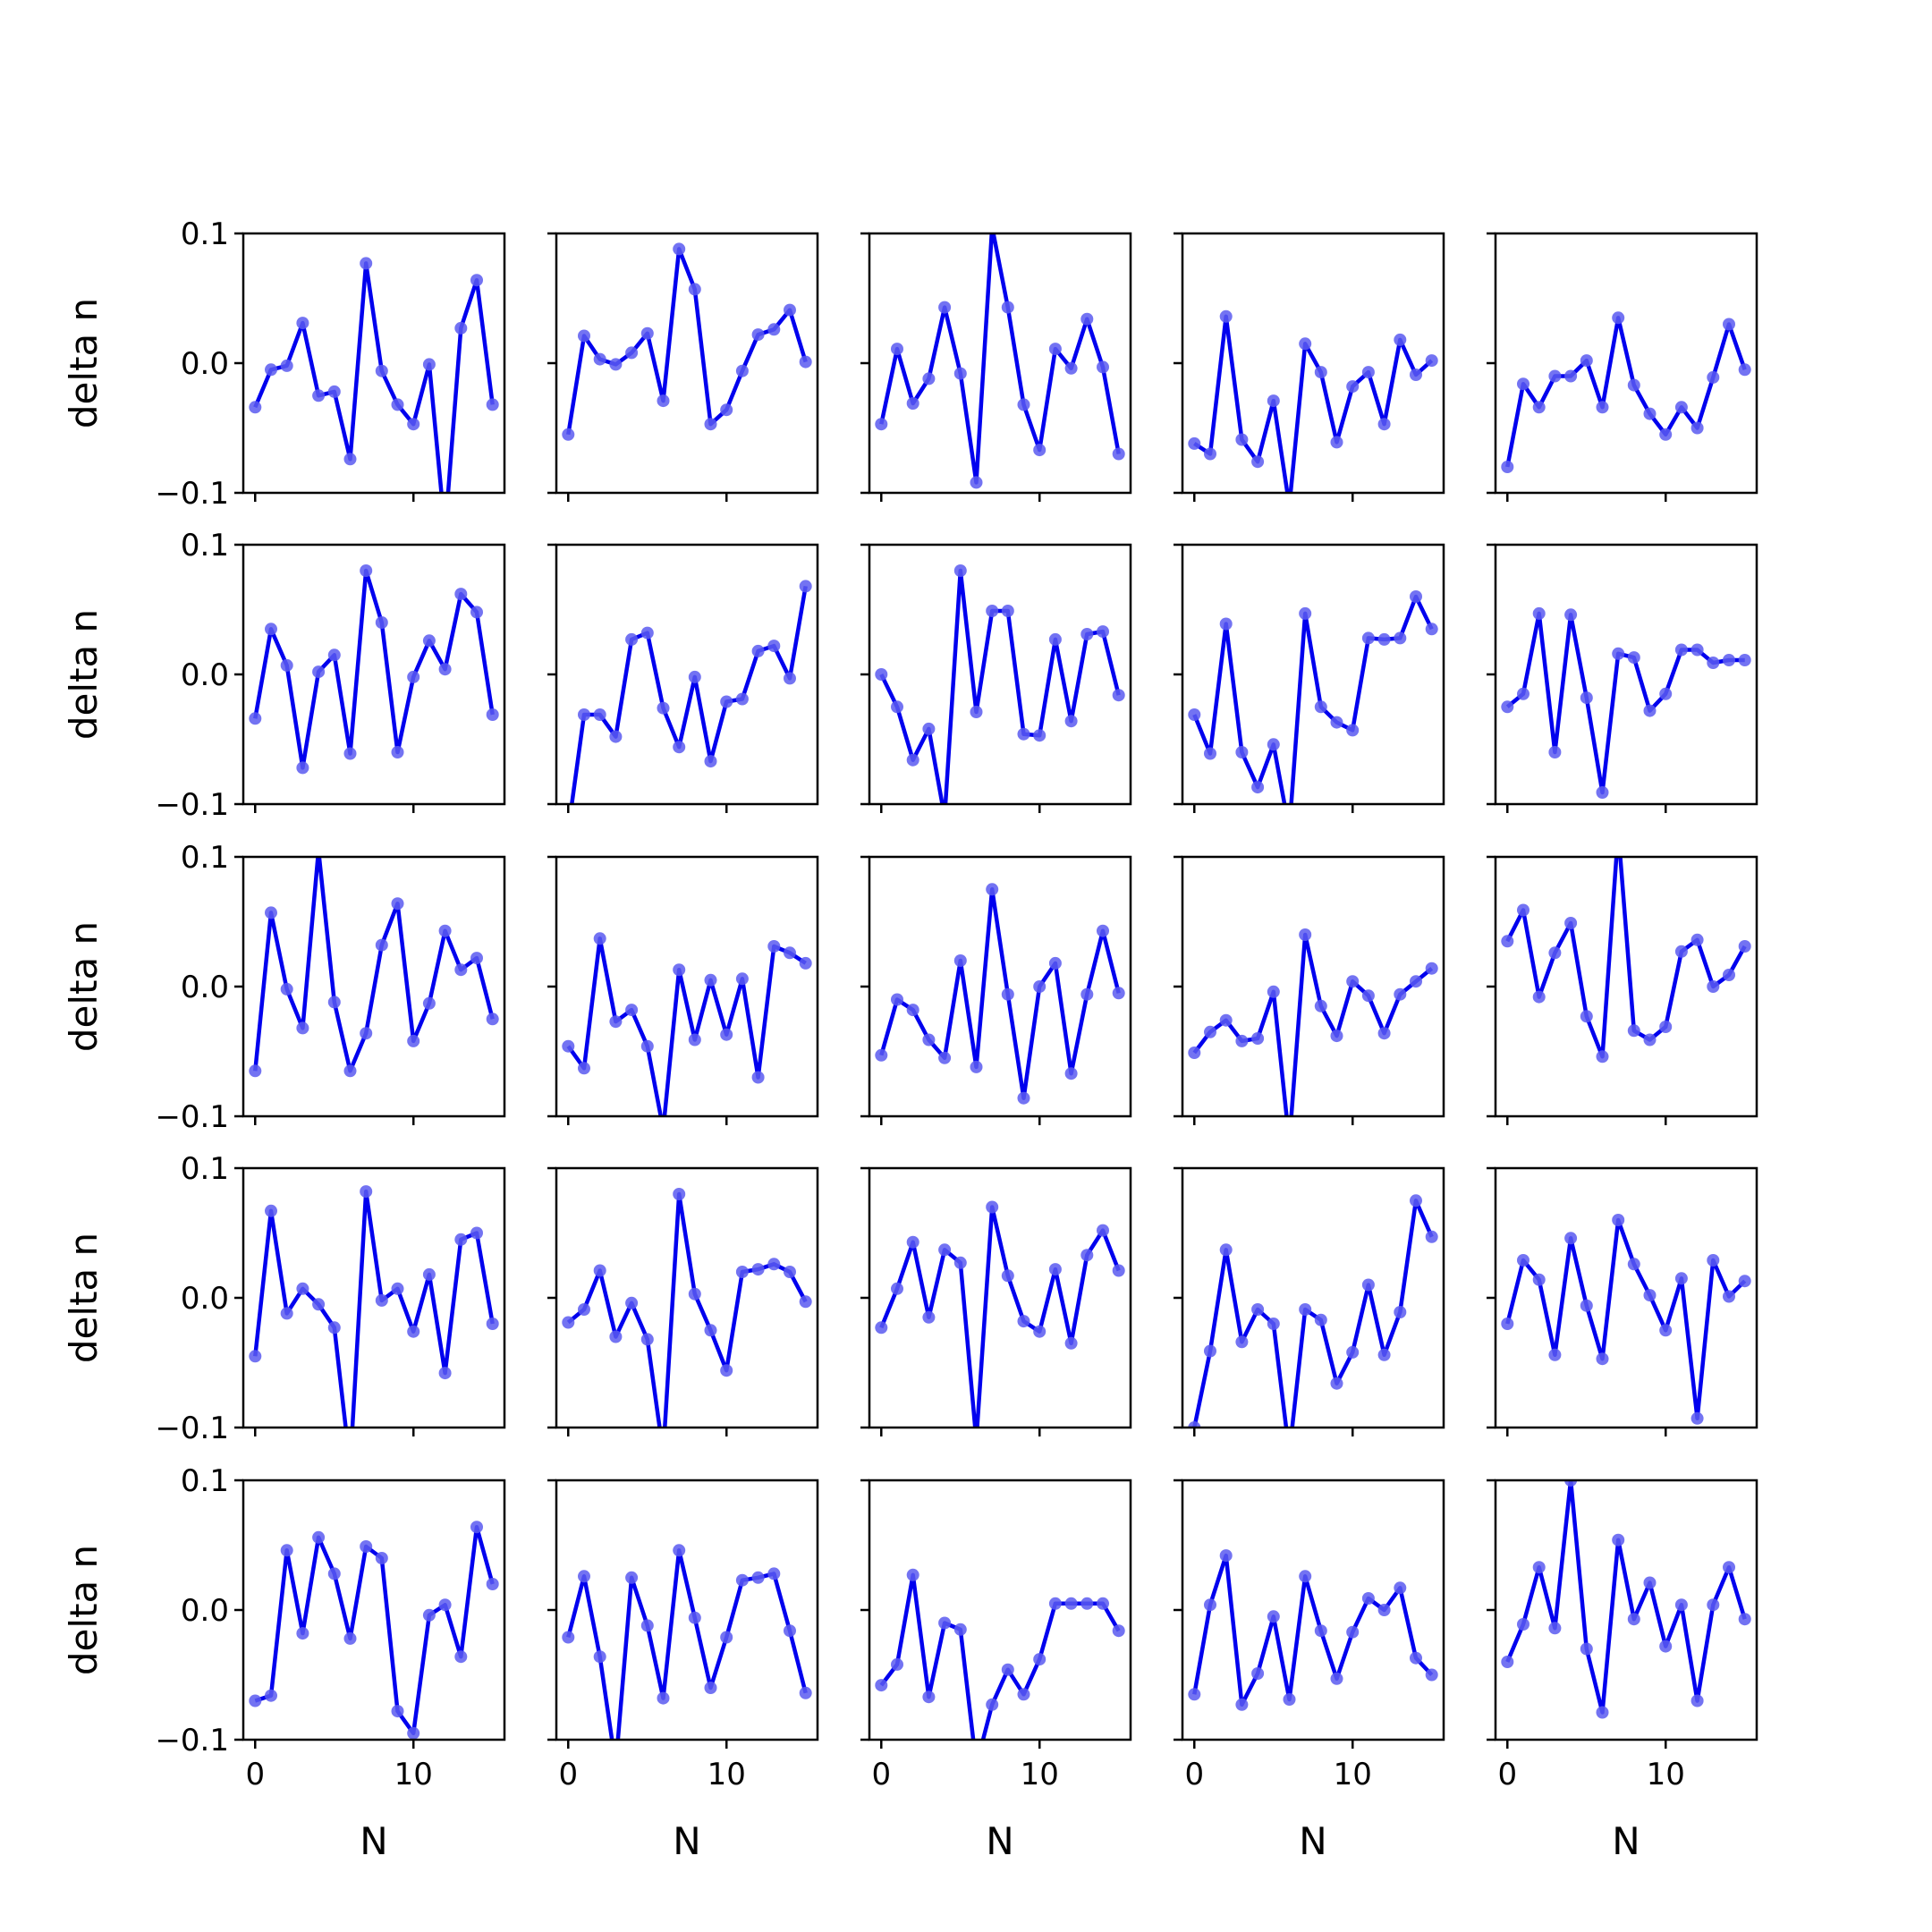 The image size is (1932, 1932). Describe the element at coordinates (1312, 1841) in the screenshot. I see `x-axis-label: N` at that location.